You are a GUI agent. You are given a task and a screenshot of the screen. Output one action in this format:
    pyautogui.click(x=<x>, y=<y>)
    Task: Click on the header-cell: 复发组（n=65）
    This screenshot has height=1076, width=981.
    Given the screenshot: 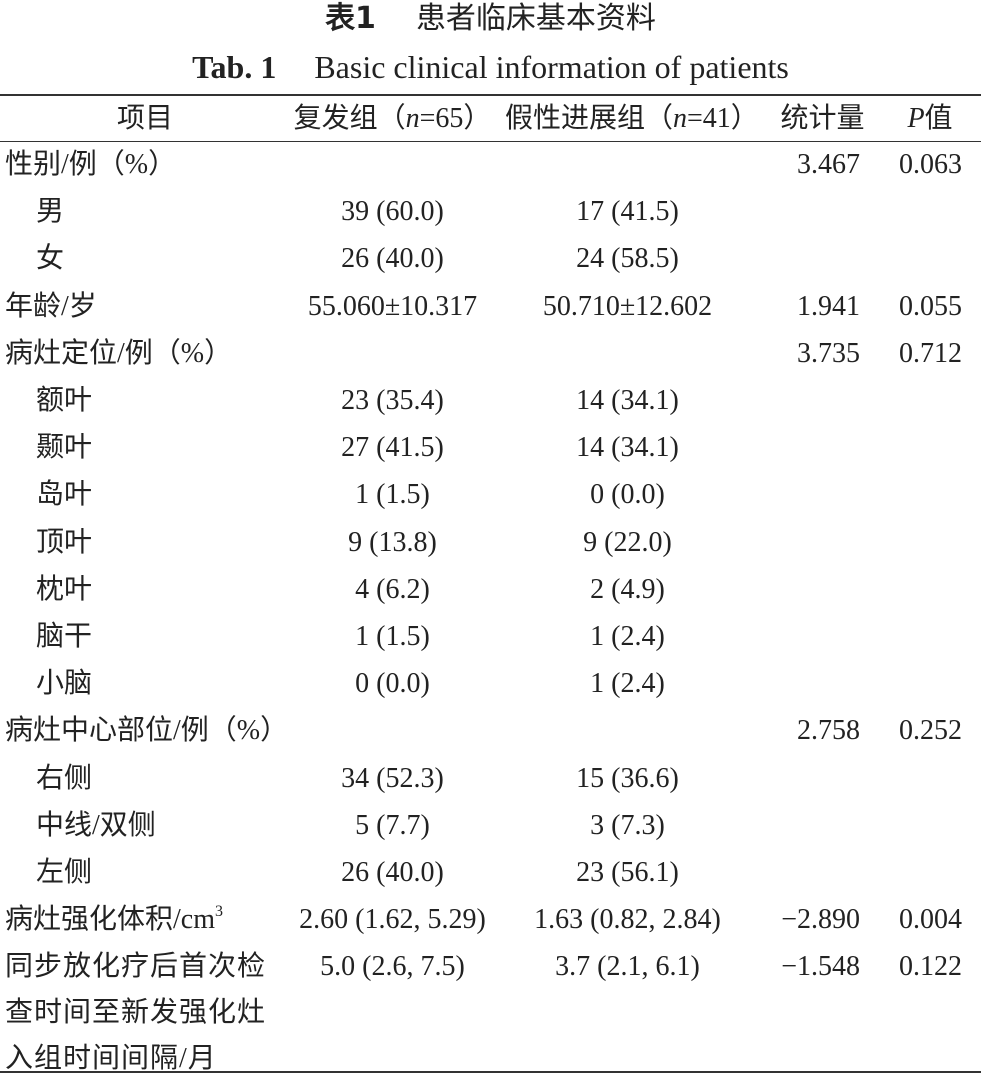 What is the action you would take?
    pyautogui.click(x=392, y=119)
    